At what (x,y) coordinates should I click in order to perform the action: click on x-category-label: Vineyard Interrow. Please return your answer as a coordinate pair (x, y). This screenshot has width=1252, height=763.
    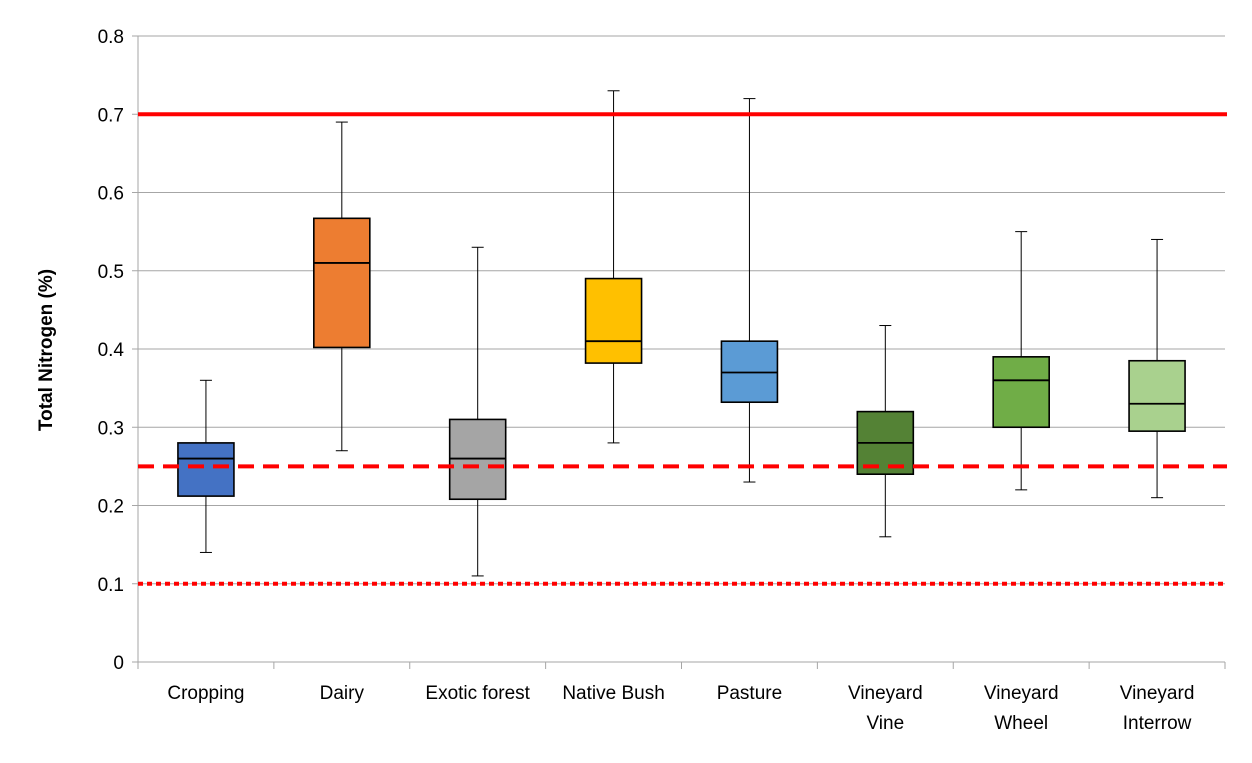
    Looking at the image, I should click on (1157, 708).